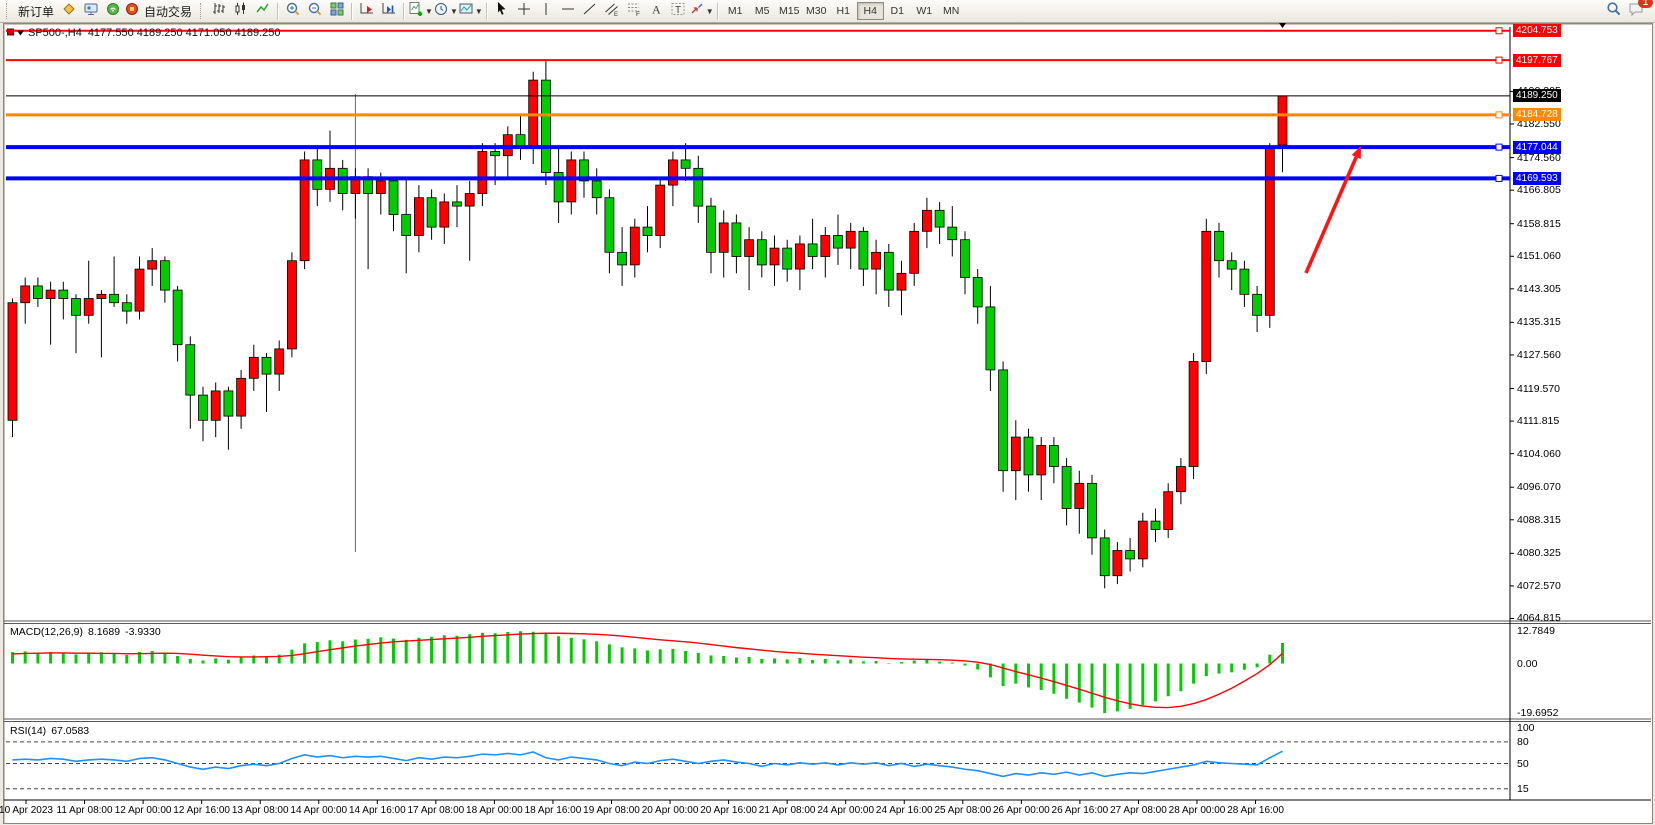 The image size is (1655, 825). What do you see at coordinates (1614, 11) in the screenshot?
I see `search-button` at bounding box center [1614, 11].